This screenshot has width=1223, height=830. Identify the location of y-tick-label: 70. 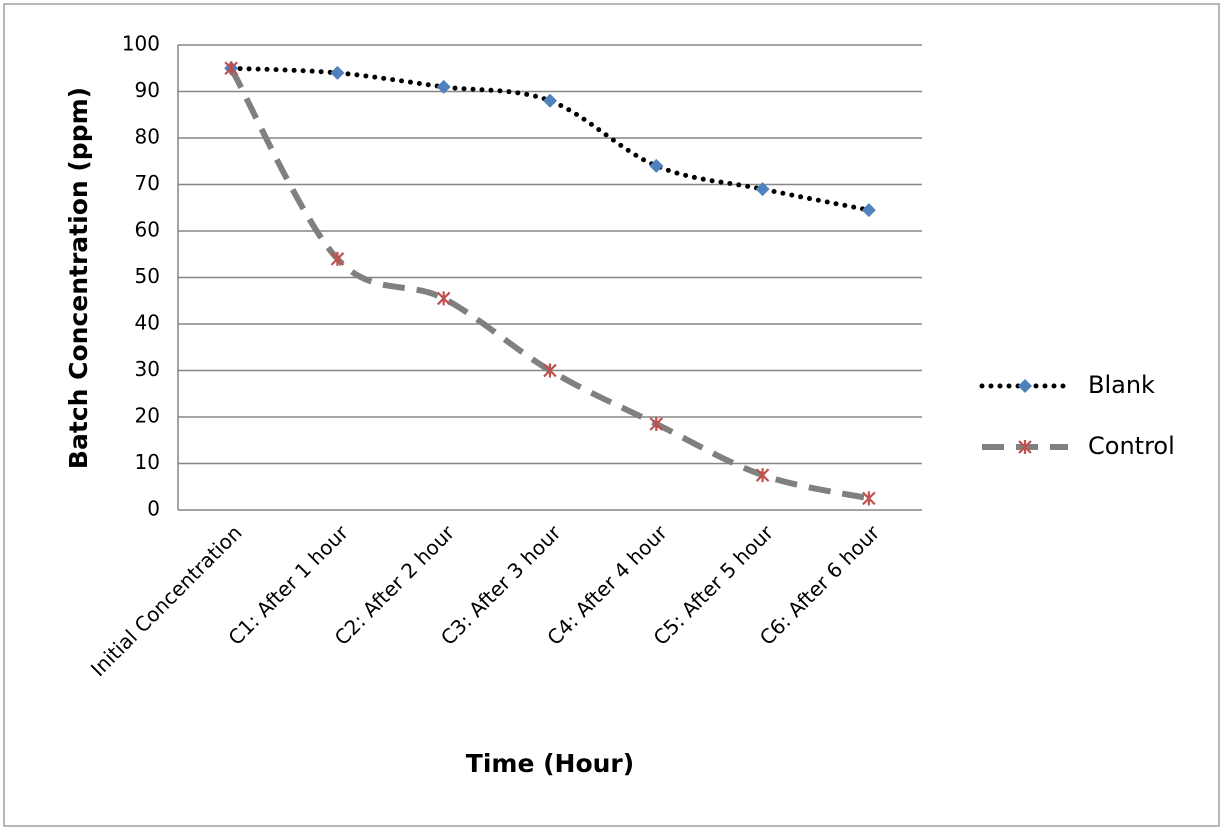
(147, 183).